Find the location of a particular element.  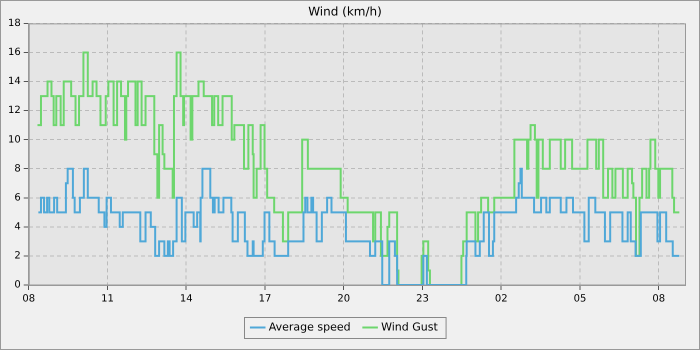

y-tick-label: 10 is located at coordinates (14, 140).